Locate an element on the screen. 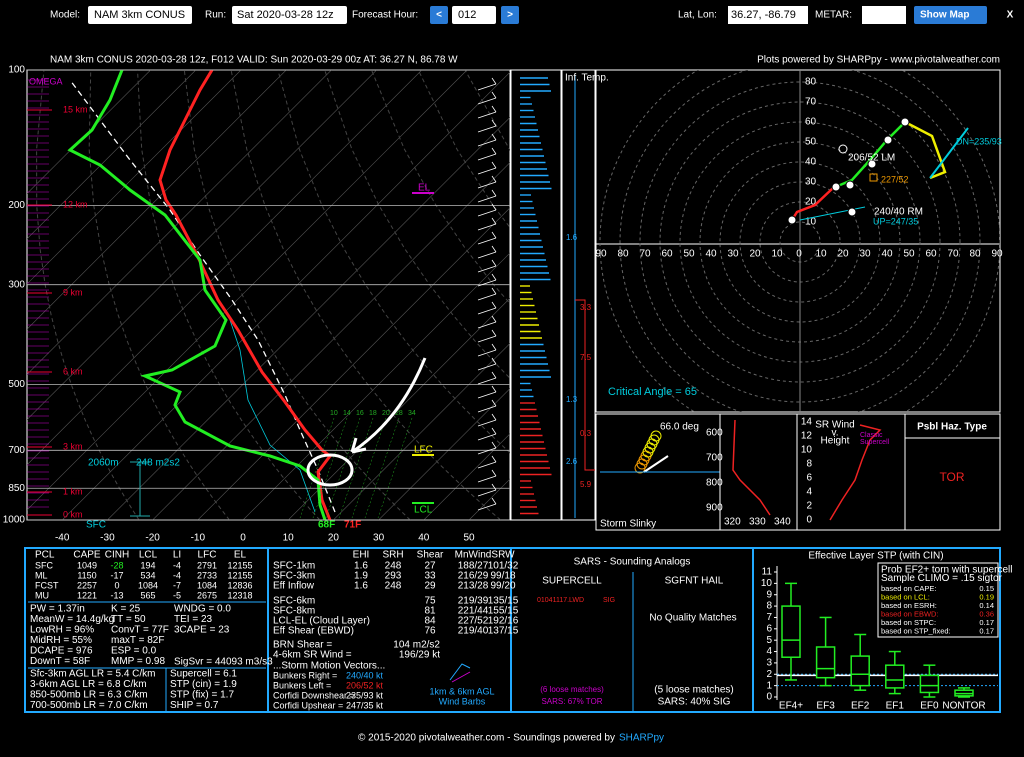 The width and height of the screenshot is (1024, 757). theta-pressure: 600 is located at coordinates (714, 433).